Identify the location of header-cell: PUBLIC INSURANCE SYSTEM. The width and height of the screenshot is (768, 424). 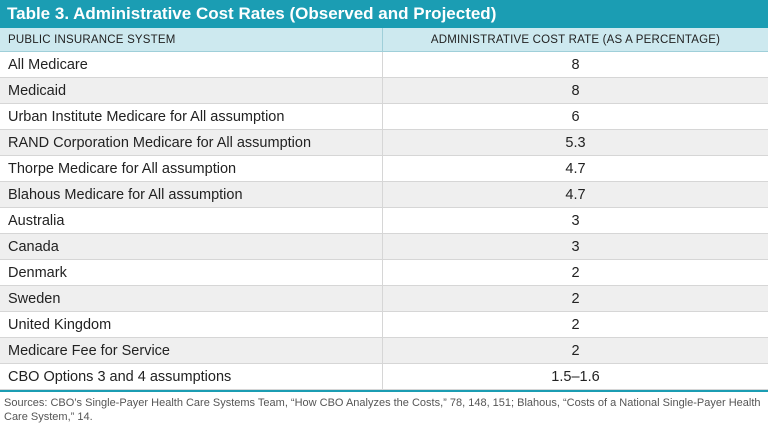
(191, 39).